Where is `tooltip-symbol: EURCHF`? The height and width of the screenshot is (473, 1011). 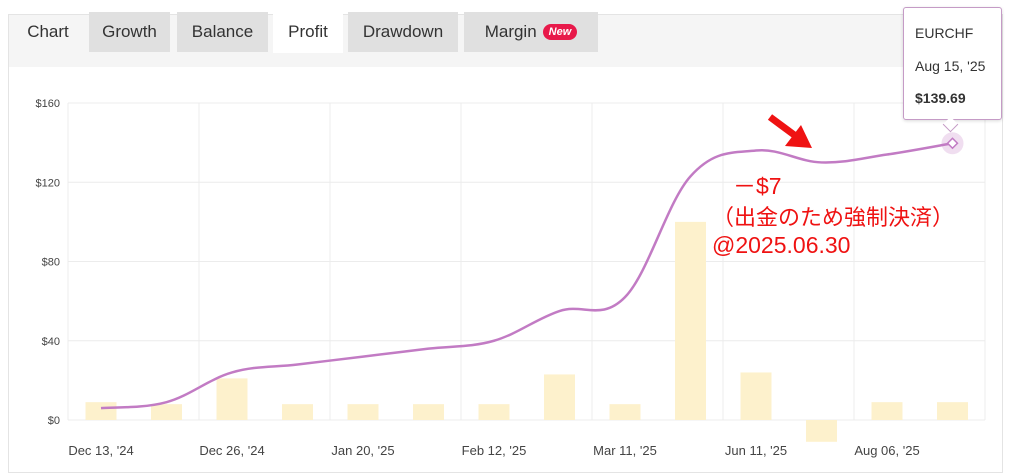 tooltip-symbol: EURCHF is located at coordinates (944, 33).